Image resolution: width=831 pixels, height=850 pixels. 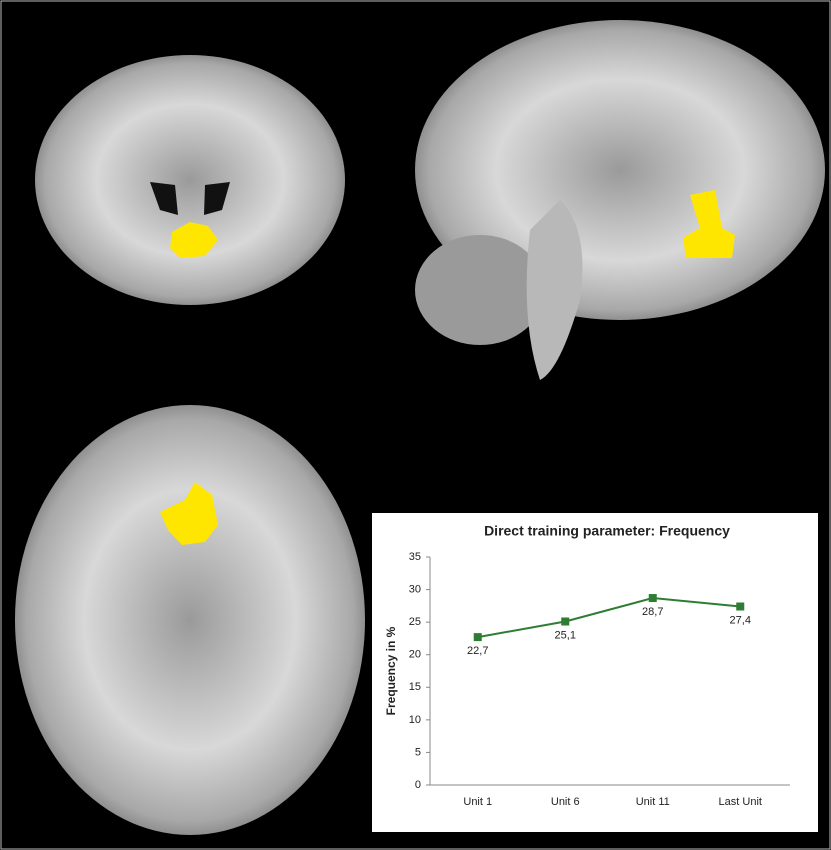 What do you see at coordinates (565, 635) in the screenshot?
I see `data-label: 25,1` at bounding box center [565, 635].